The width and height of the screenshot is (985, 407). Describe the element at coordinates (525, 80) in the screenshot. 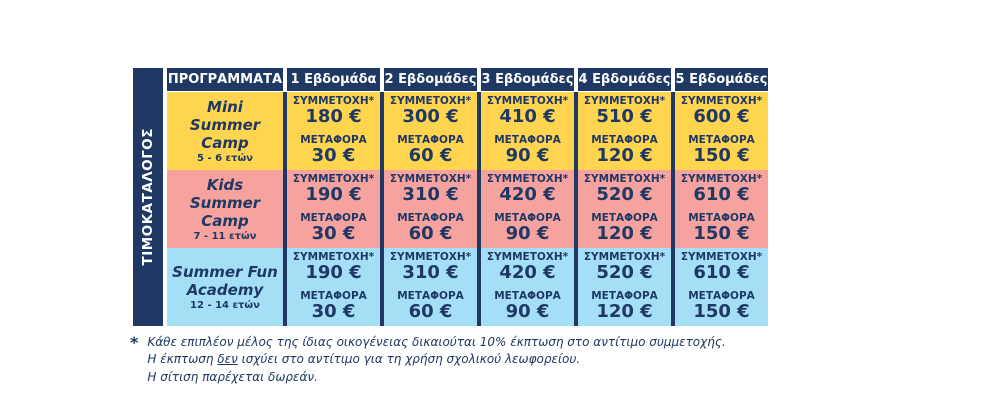

I see `column-header-week-3: 3 Εβδομάδες` at that location.